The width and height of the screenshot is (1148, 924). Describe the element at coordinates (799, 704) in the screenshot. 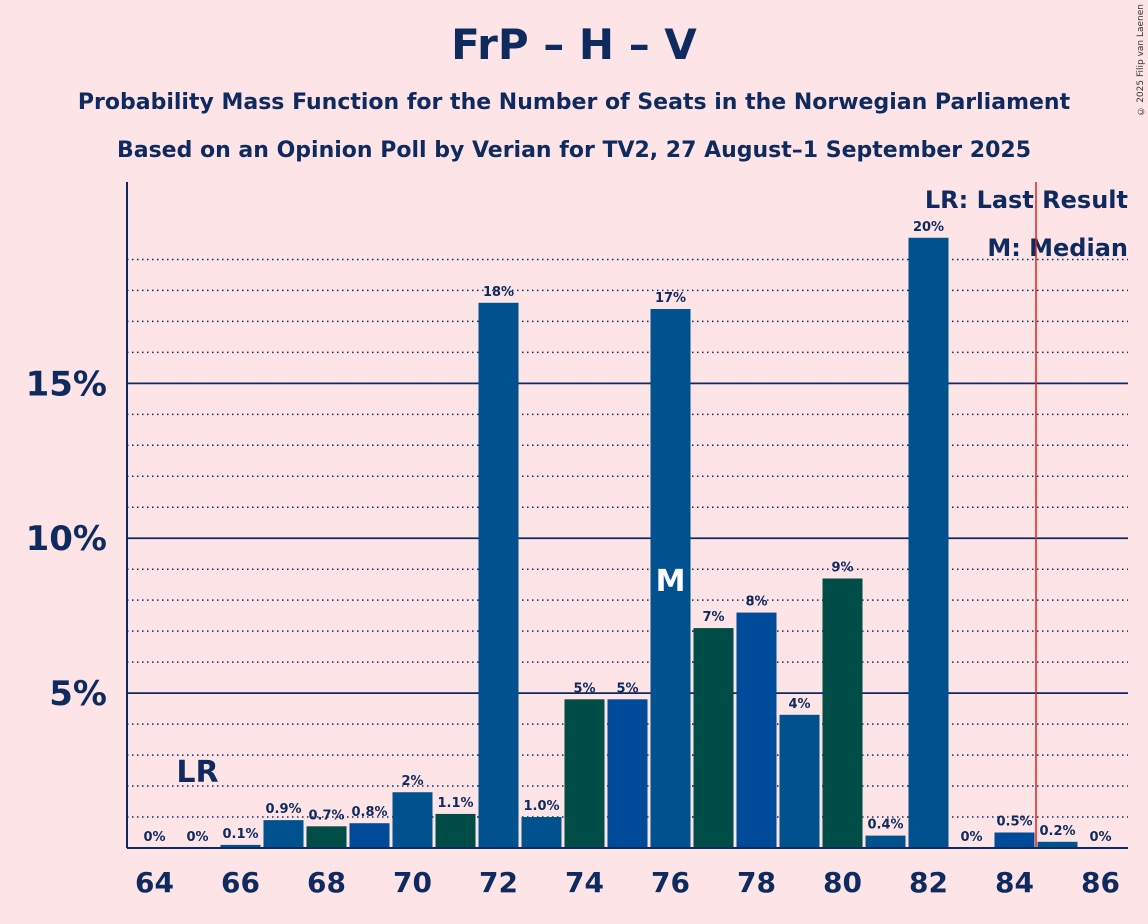

I see `data-label: 4%` at that location.